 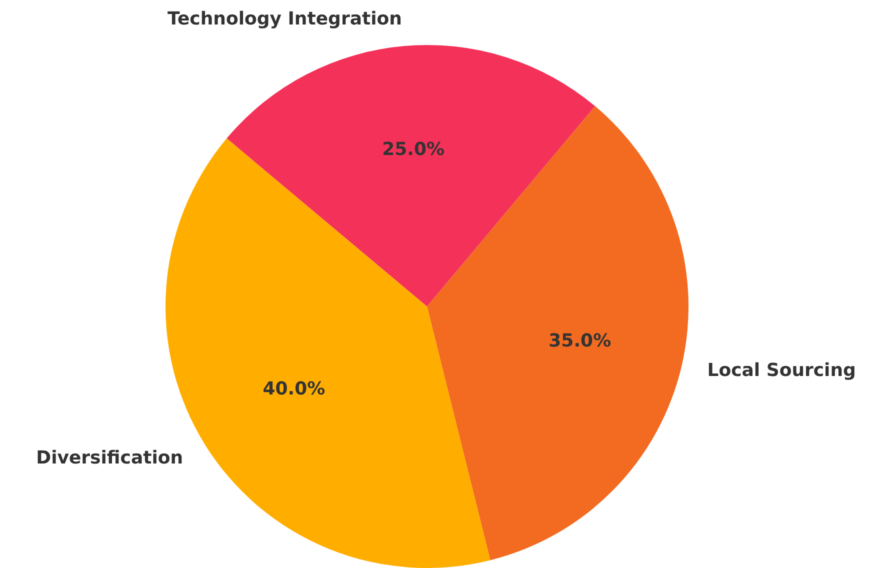 What do you see at coordinates (294, 389) in the screenshot?
I see `data-label: 40.0%` at bounding box center [294, 389].